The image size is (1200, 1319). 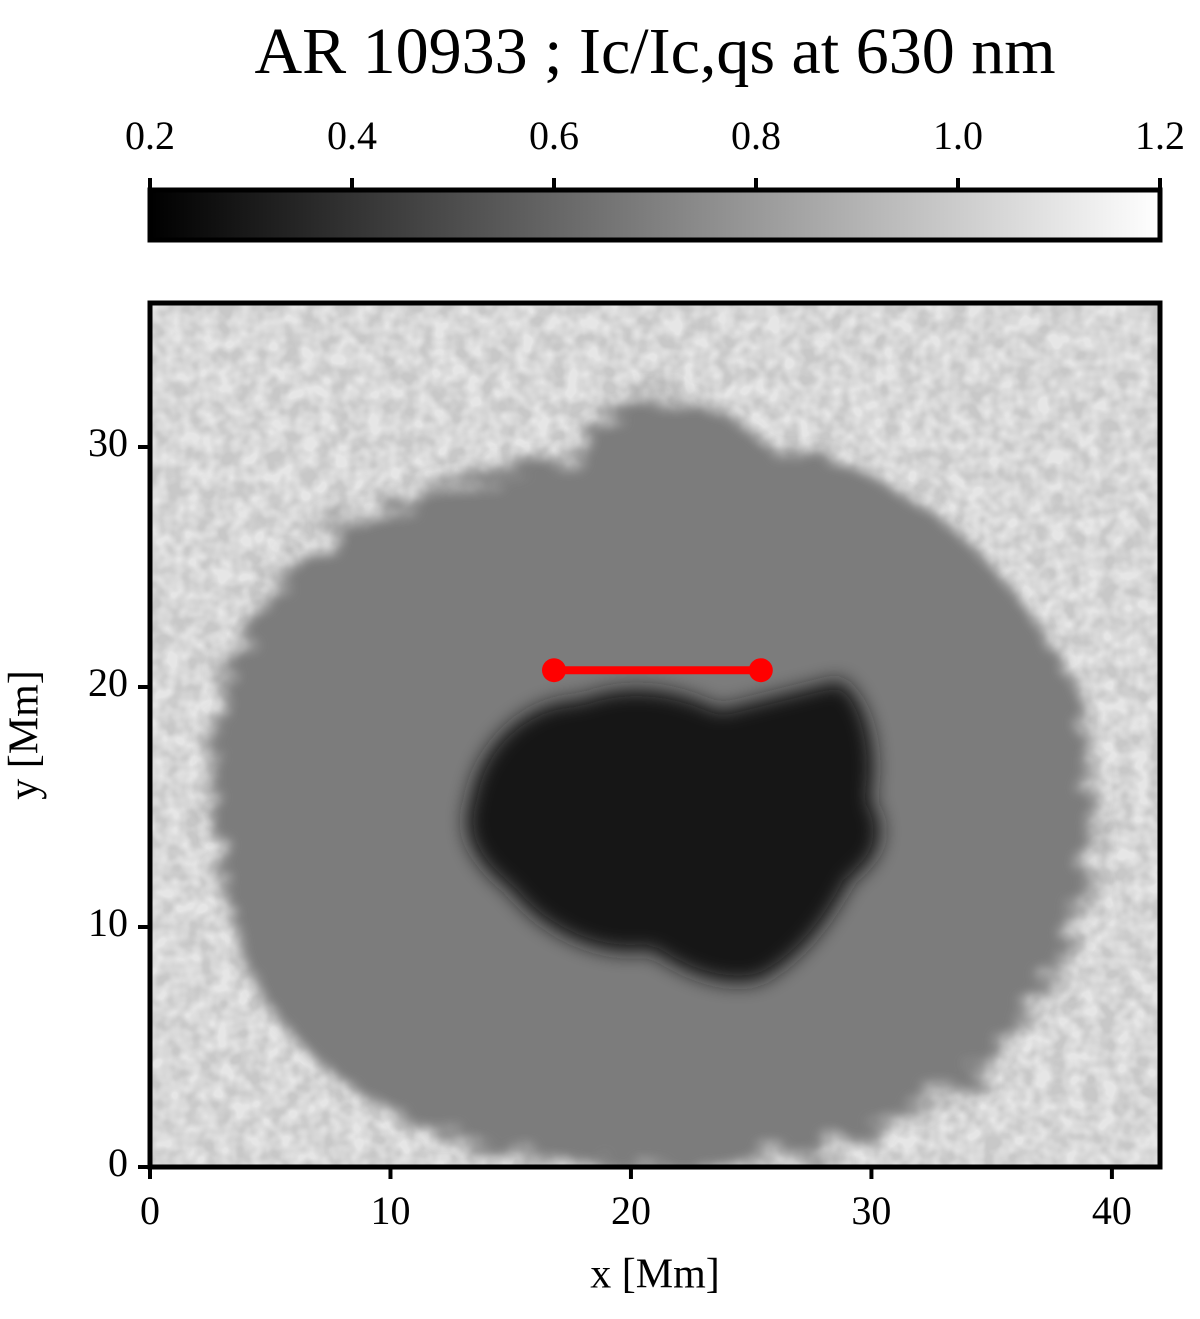 I want to click on colorbar-tick-label: 1.0, so click(x=958, y=135).